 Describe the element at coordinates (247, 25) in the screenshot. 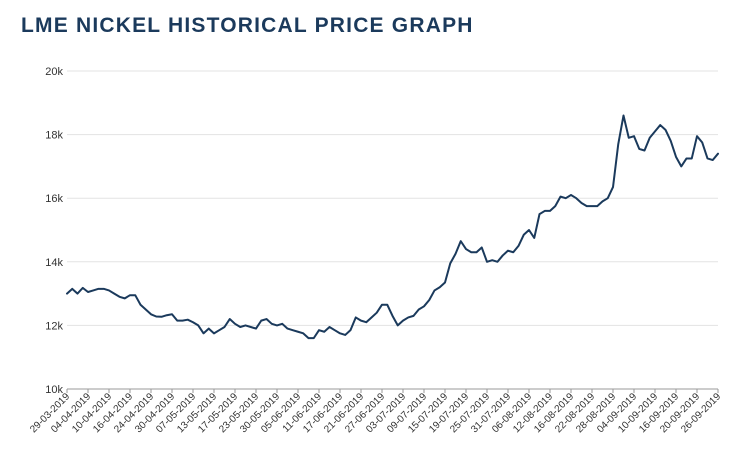

I see `chart-title: LME NICKEL HISTORICAL PRICE GRAPH` at that location.